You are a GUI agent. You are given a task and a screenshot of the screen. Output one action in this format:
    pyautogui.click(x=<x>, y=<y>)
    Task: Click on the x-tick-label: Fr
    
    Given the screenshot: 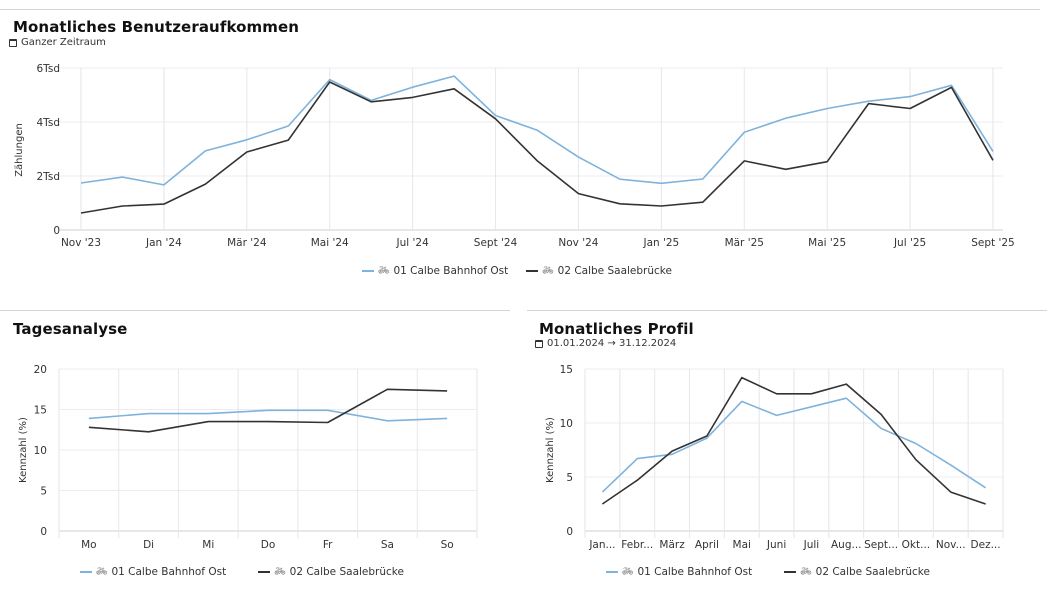 What is the action you would take?
    pyautogui.click(x=328, y=545)
    